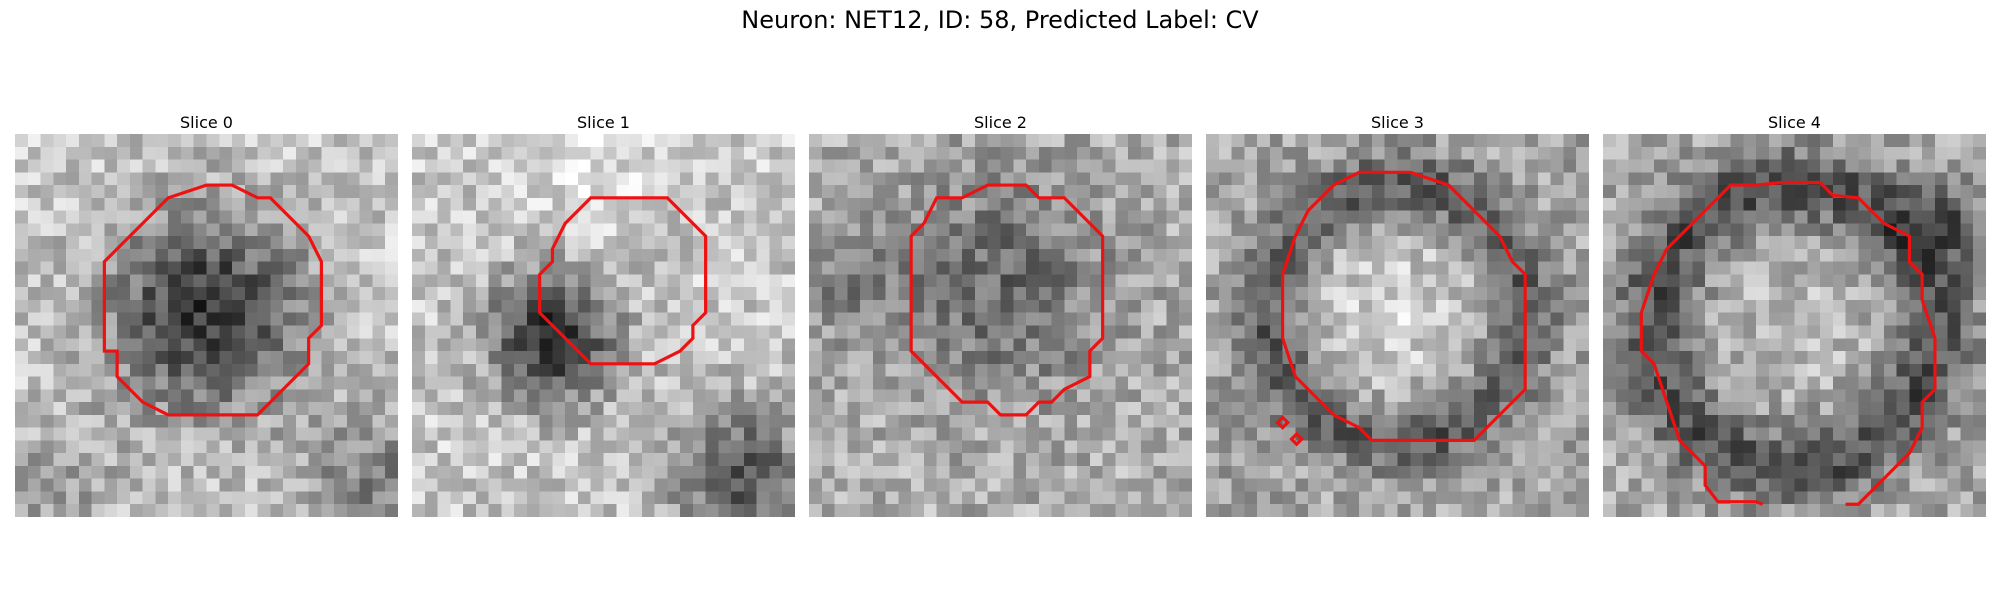  I want to click on slice-title-2: Slice 2, so click(1000, 122).